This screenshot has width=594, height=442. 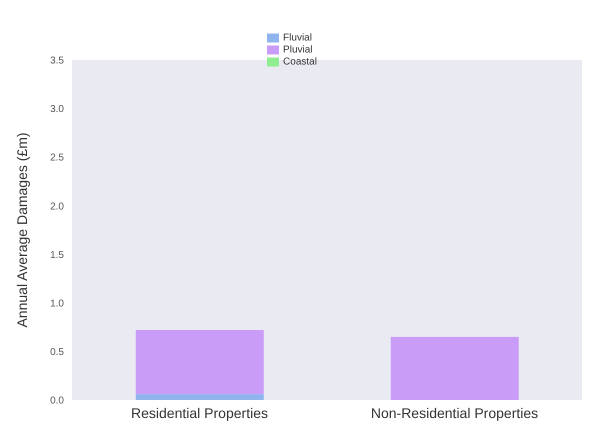 What do you see at coordinates (300, 62) in the screenshot?
I see `legend-label: Coastal` at bounding box center [300, 62].